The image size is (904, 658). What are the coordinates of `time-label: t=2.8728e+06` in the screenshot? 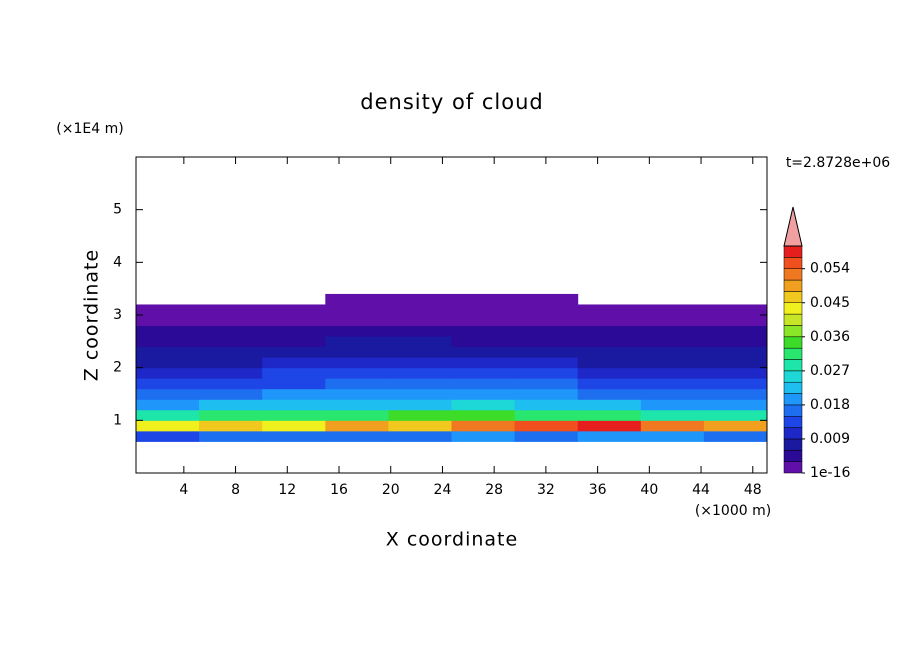 It's located at (838, 163).